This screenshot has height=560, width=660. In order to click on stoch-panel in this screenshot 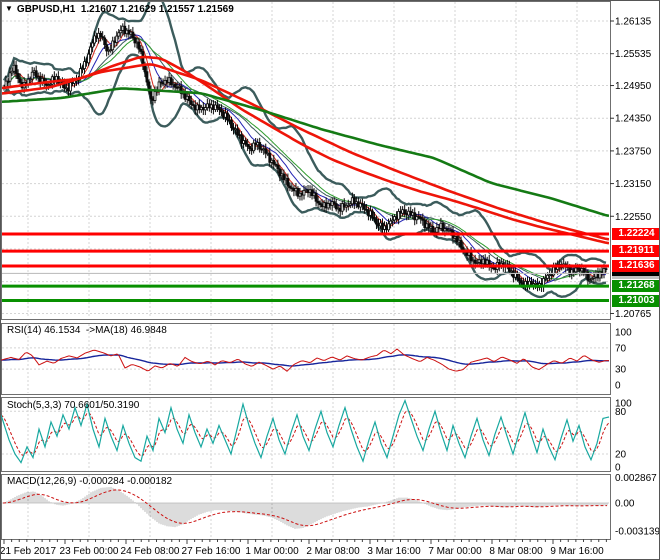, I will do `click(306, 434)`.